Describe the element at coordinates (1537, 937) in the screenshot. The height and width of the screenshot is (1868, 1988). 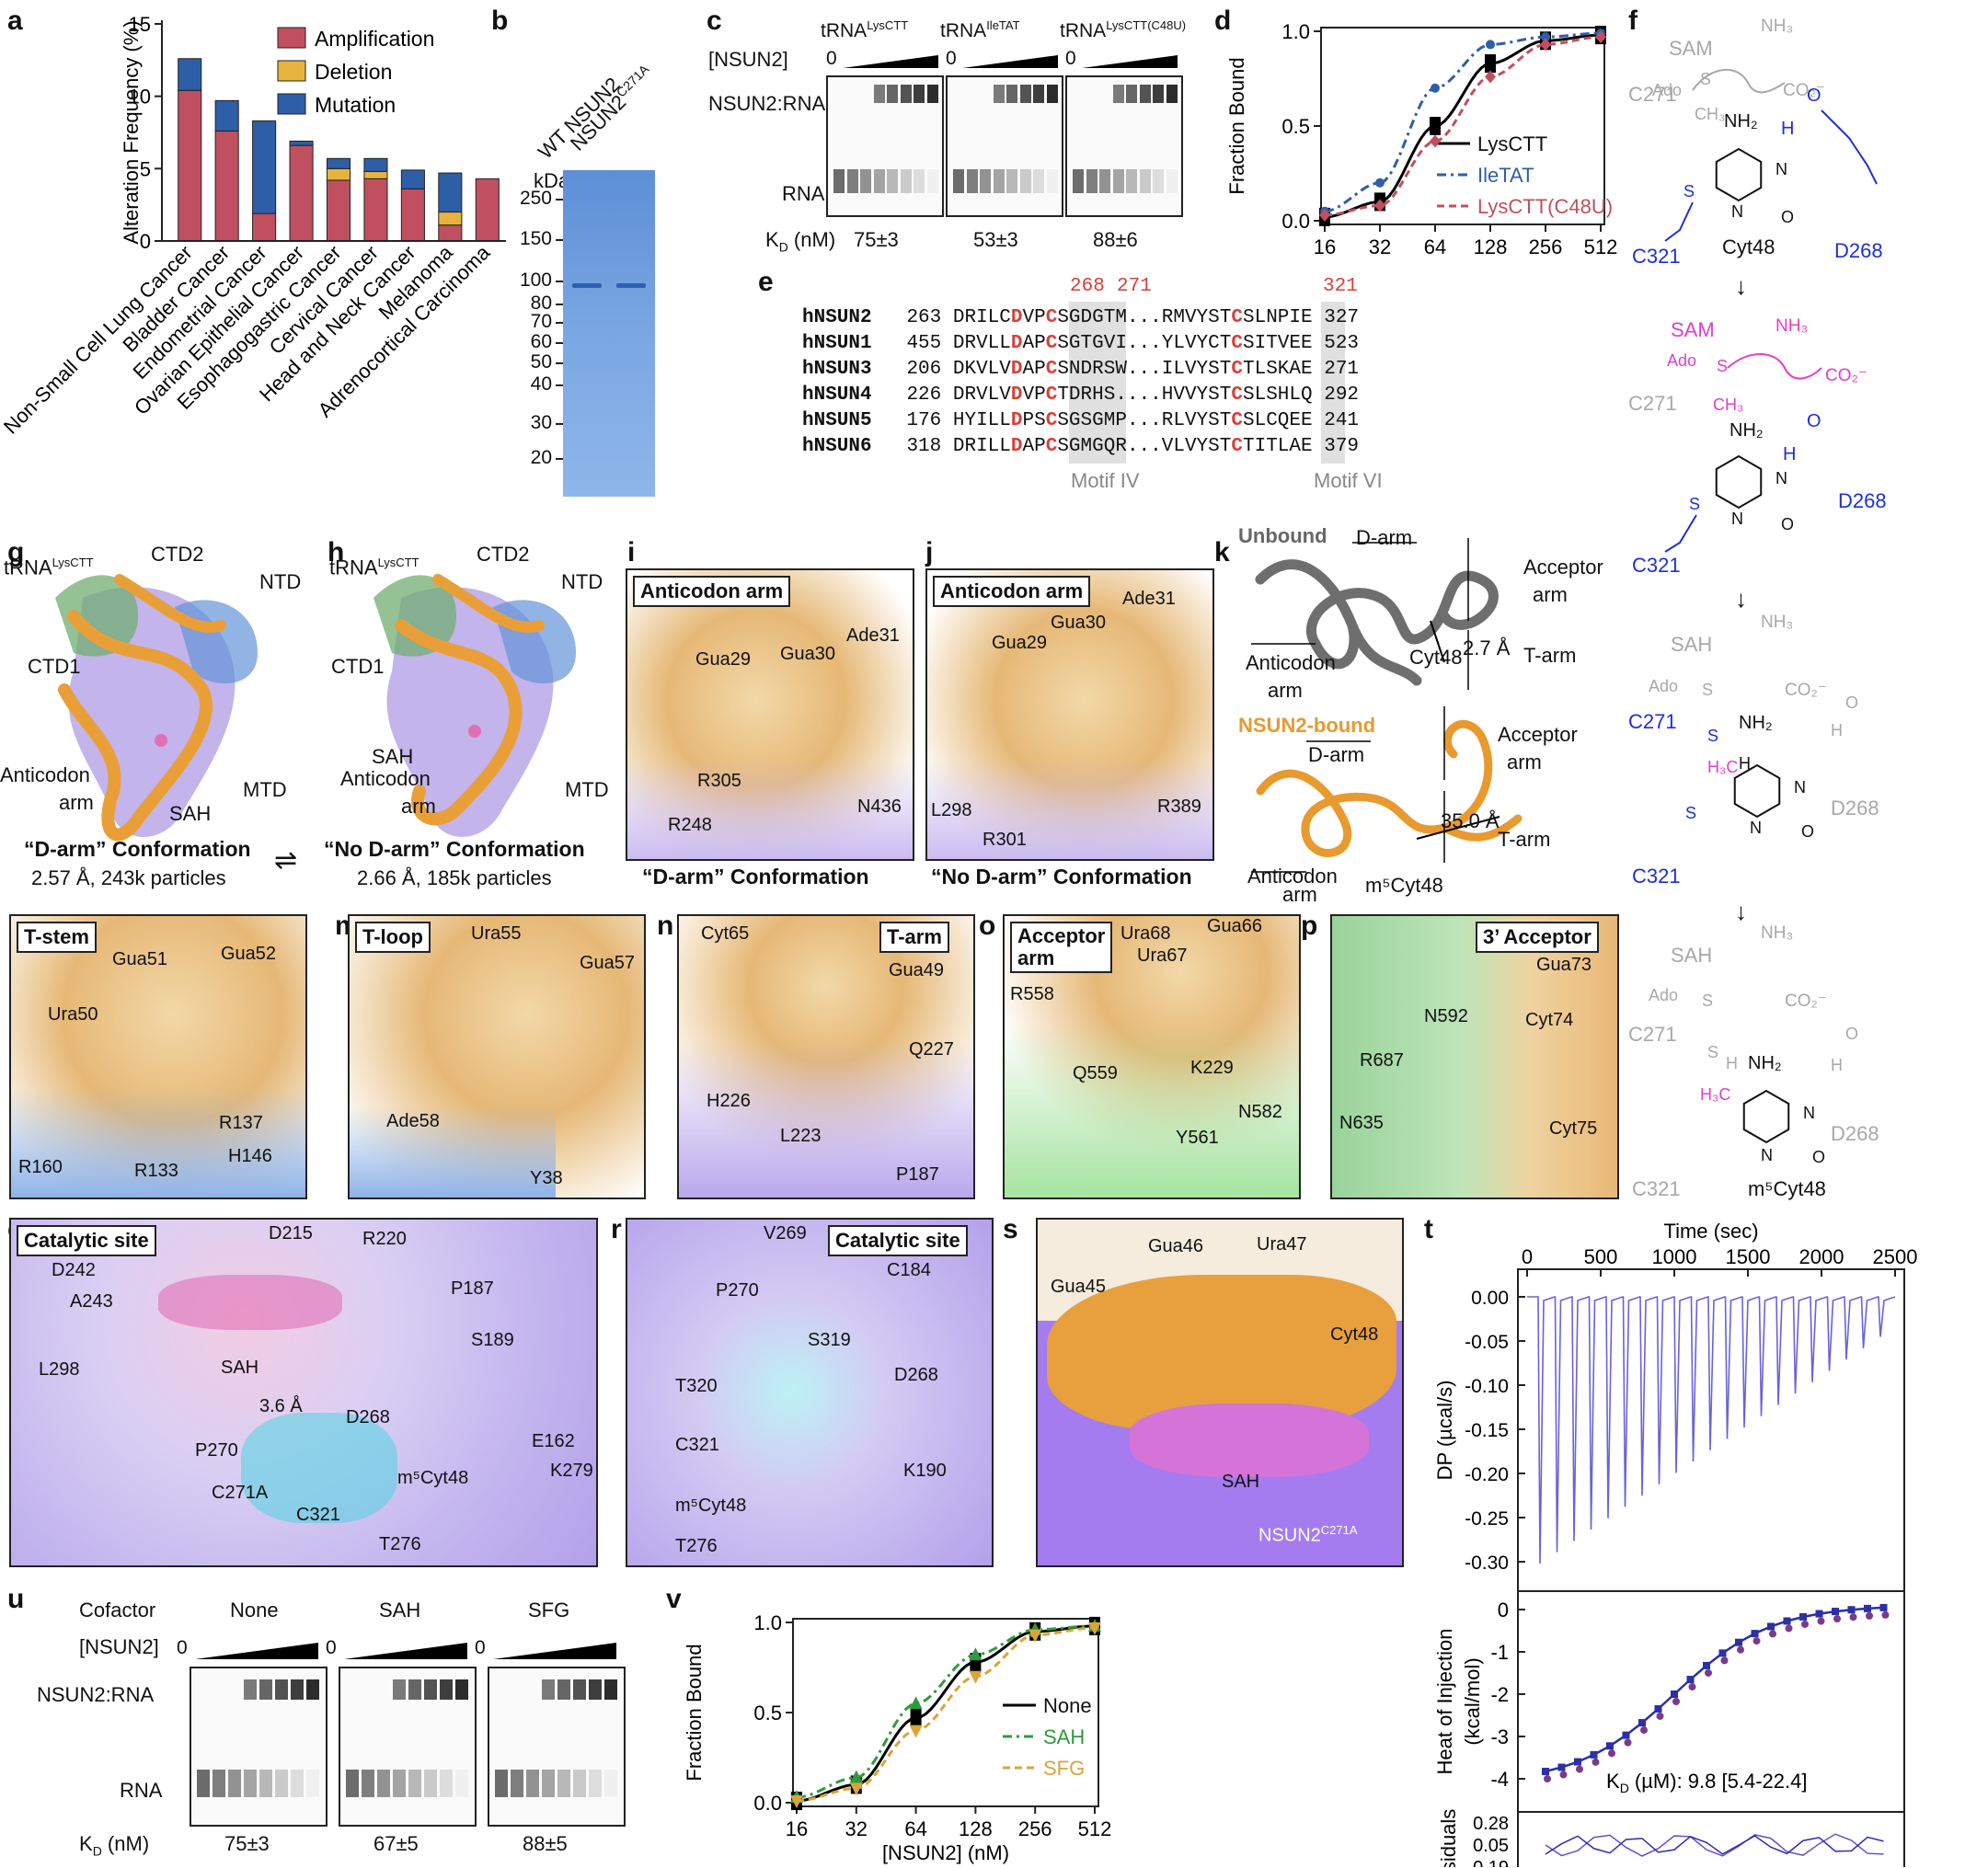
I see `p-tag: 3’ Acceptor` at that location.